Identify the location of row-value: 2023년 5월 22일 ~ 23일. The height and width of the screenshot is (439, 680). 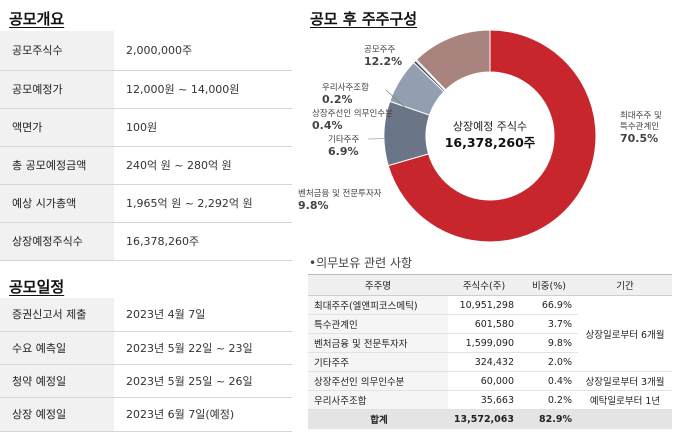
(203, 348).